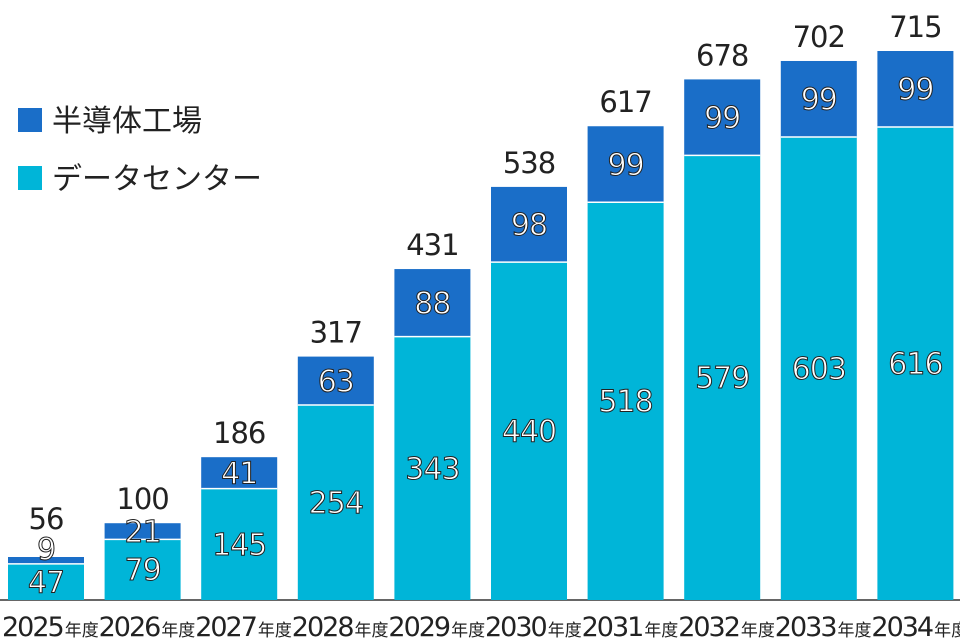 This screenshot has width=960, height=644. I want to click on bar-data-center-2026, so click(142, 569).